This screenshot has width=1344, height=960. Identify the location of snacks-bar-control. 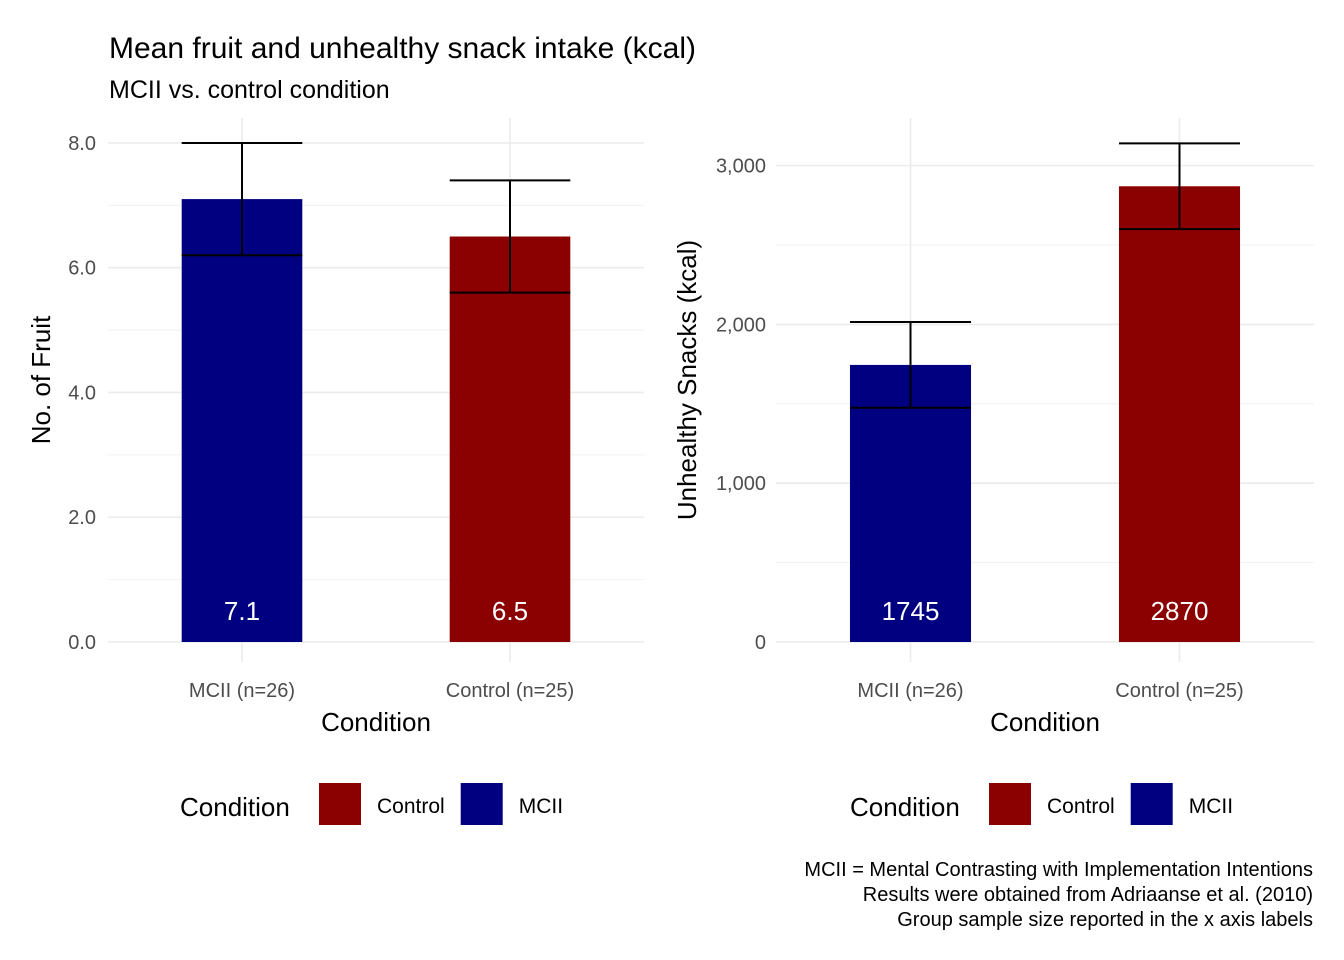
(1179, 414).